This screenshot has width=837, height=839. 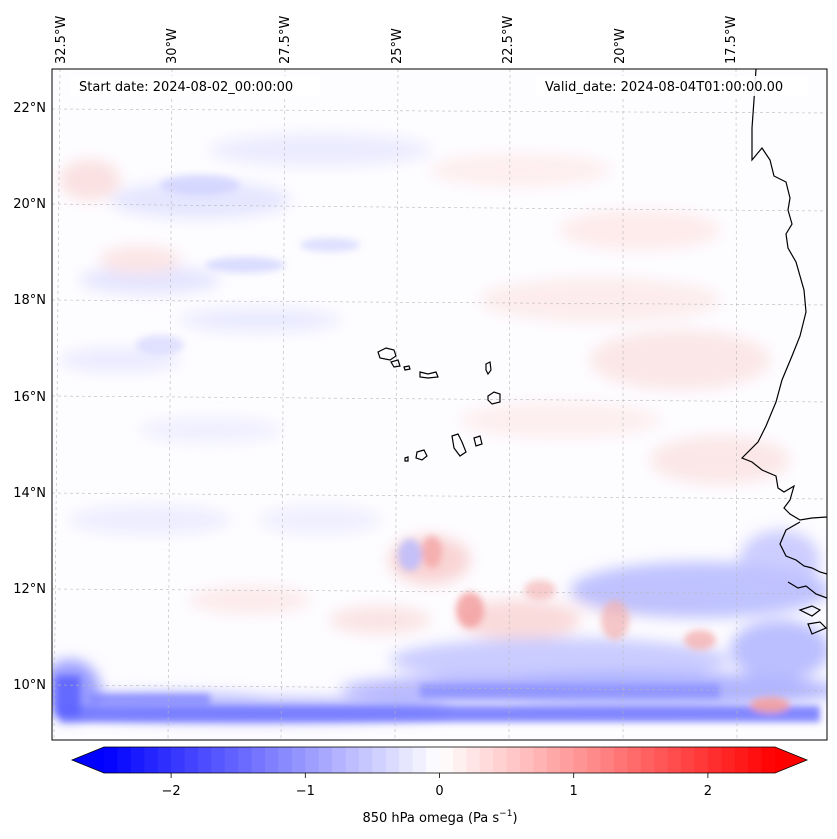 I want to click on lat-label: 20°N, so click(x=29, y=204).